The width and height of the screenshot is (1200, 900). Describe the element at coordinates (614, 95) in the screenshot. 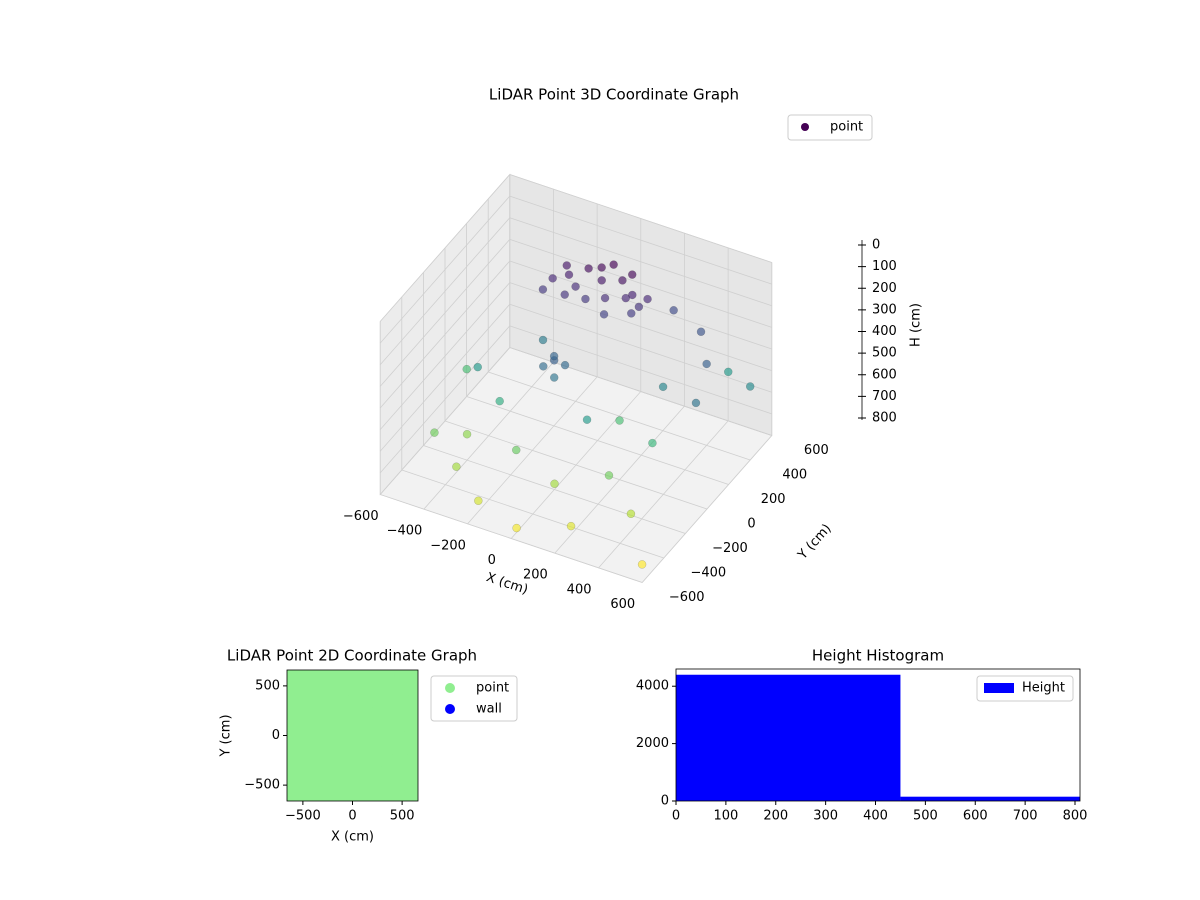

I see `chart-title: LiDAR Point 3D Coordinate Graph` at that location.